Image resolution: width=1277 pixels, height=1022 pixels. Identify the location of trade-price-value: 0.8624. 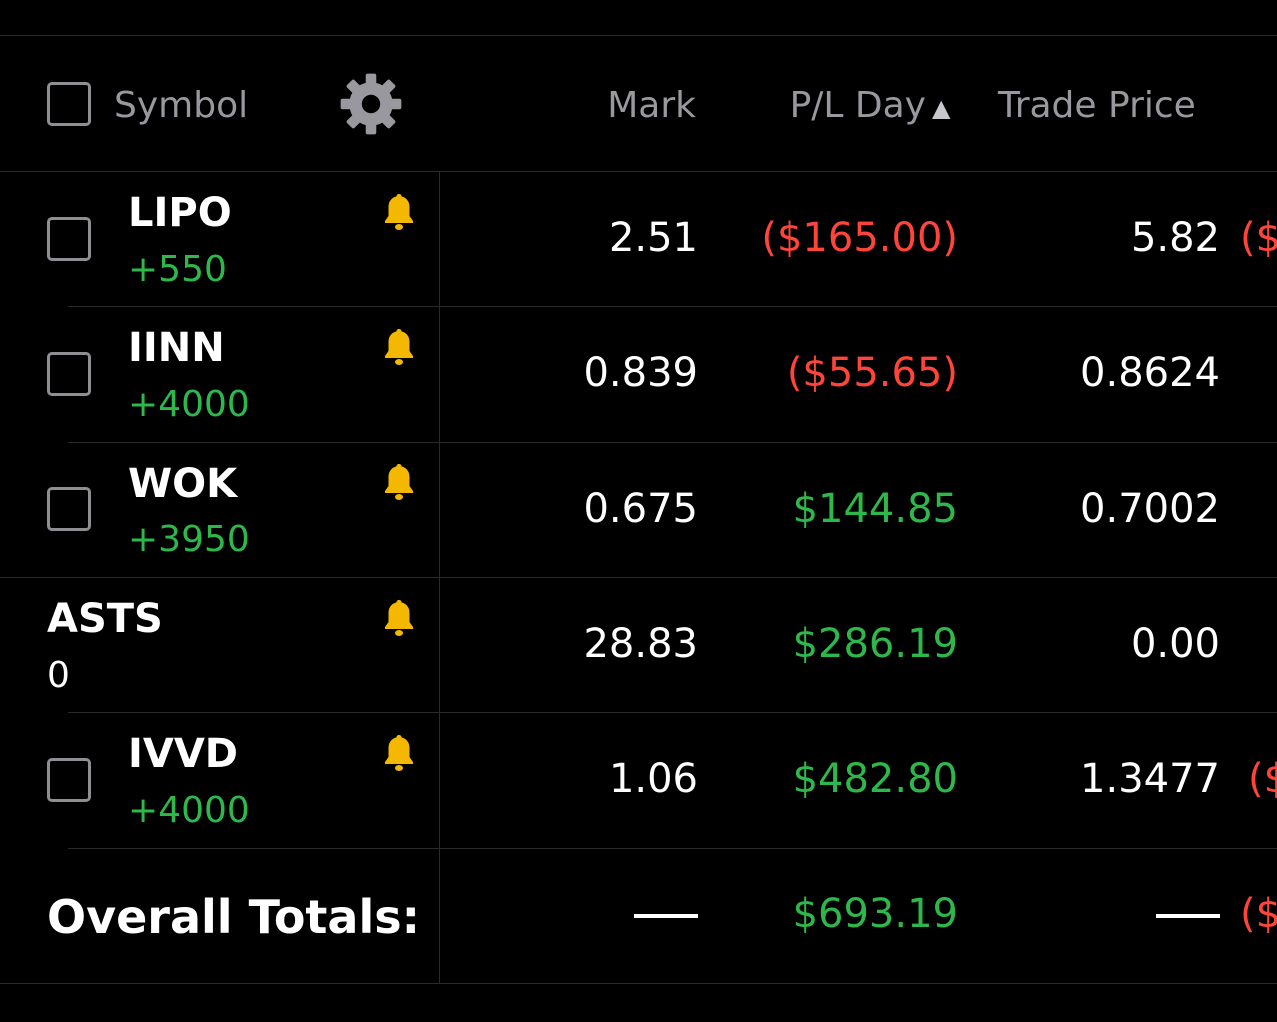
(1150, 373).